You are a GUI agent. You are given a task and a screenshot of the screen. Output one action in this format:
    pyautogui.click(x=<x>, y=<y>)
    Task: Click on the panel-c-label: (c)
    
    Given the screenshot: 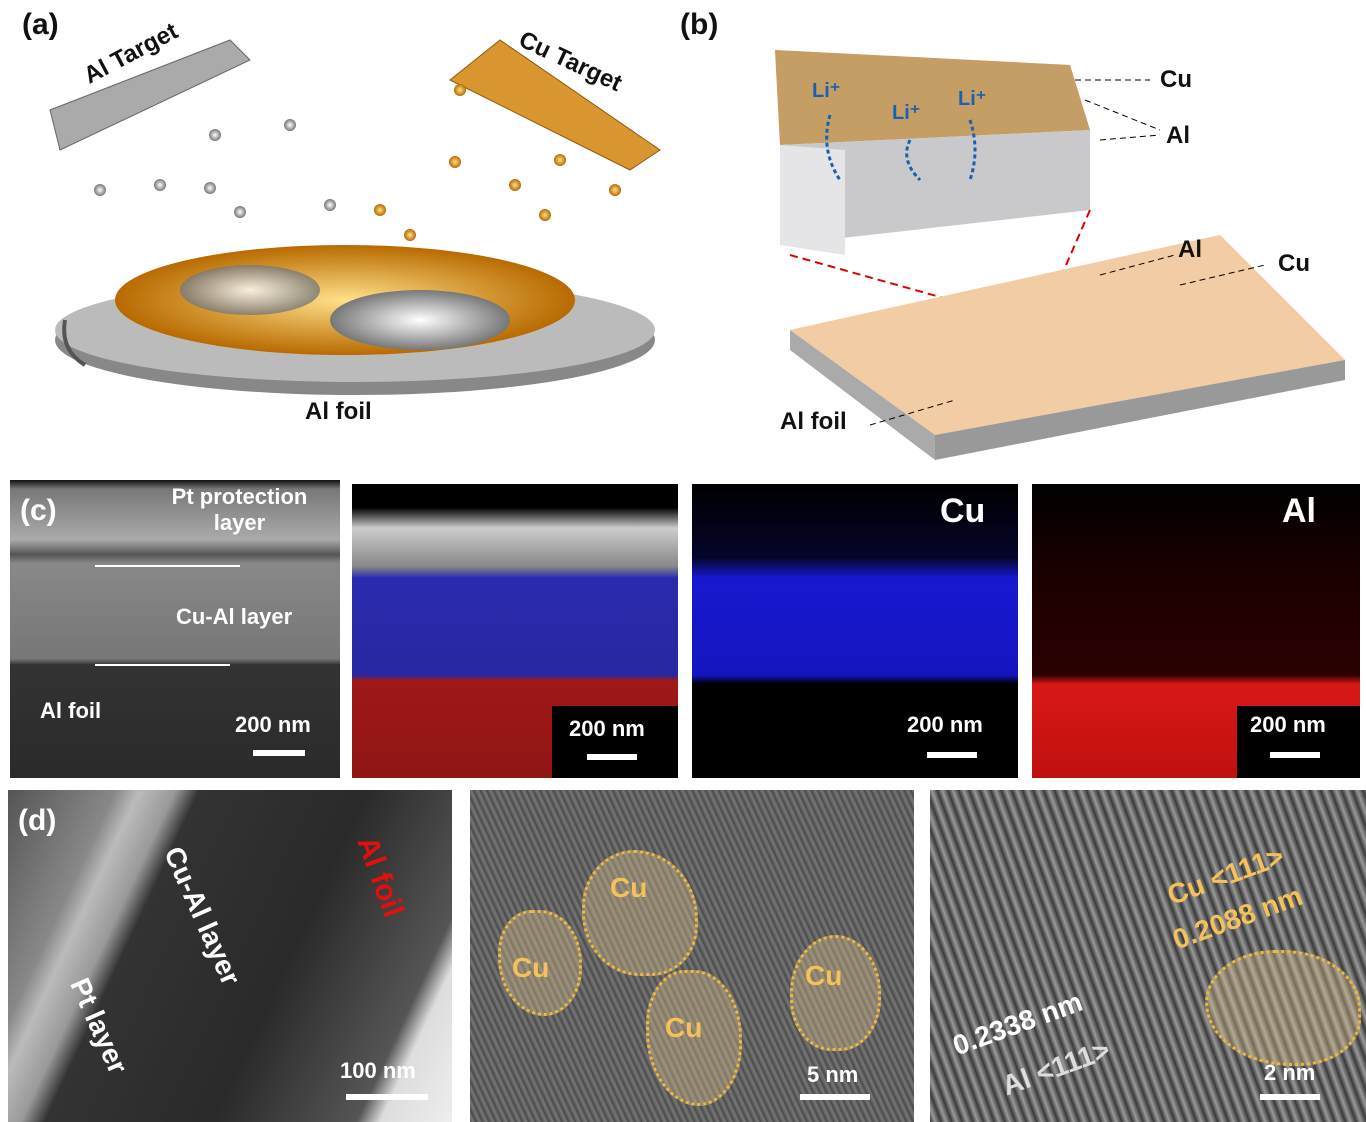 What is the action you would take?
    pyautogui.click(x=38, y=510)
    